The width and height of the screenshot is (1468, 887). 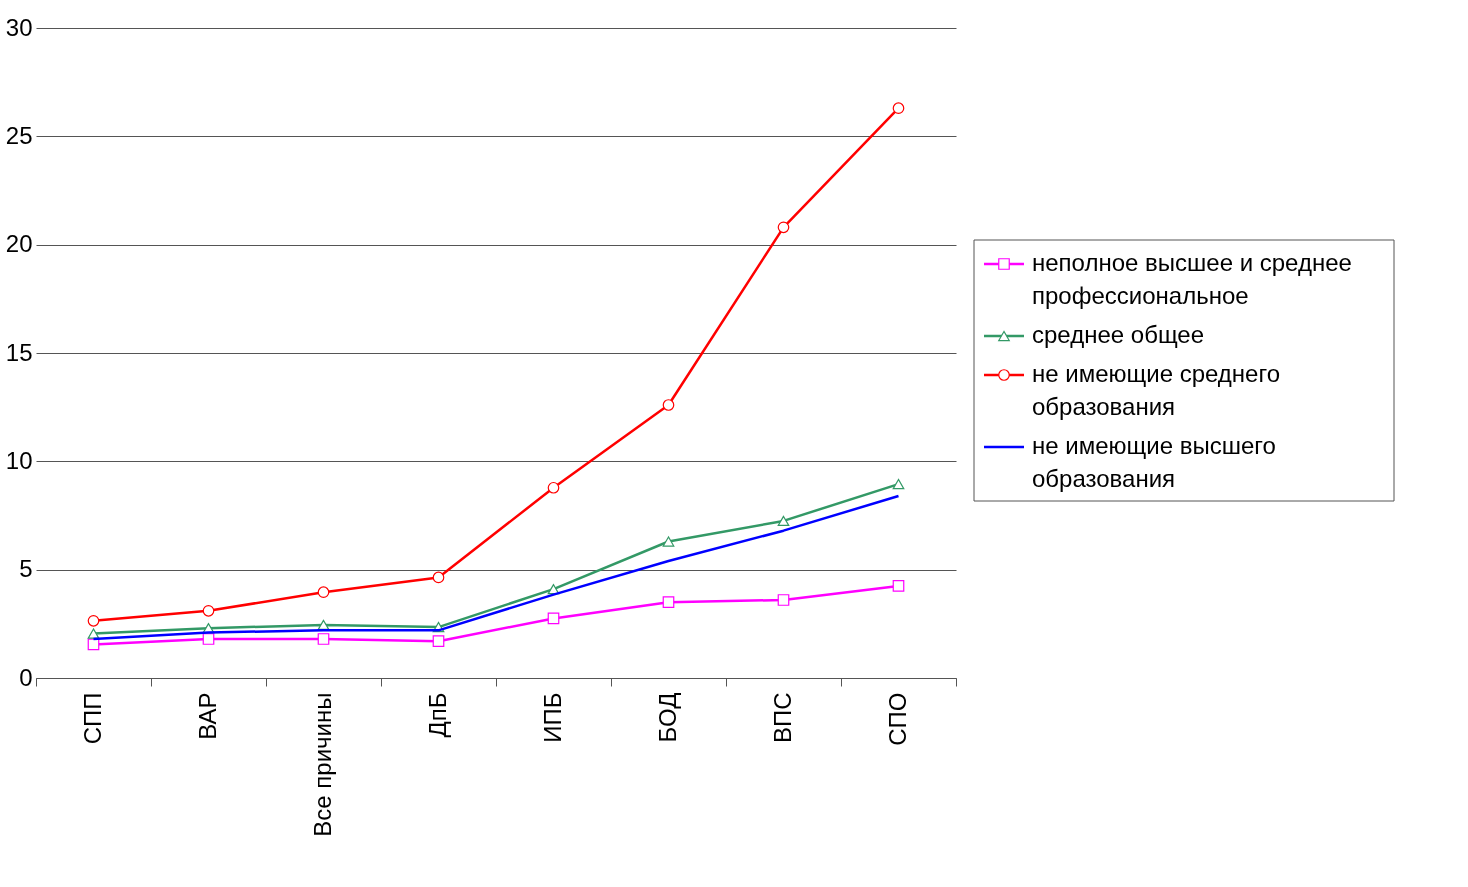 What do you see at coordinates (19, 460) in the screenshot?
I see `y-tick-label: 10` at bounding box center [19, 460].